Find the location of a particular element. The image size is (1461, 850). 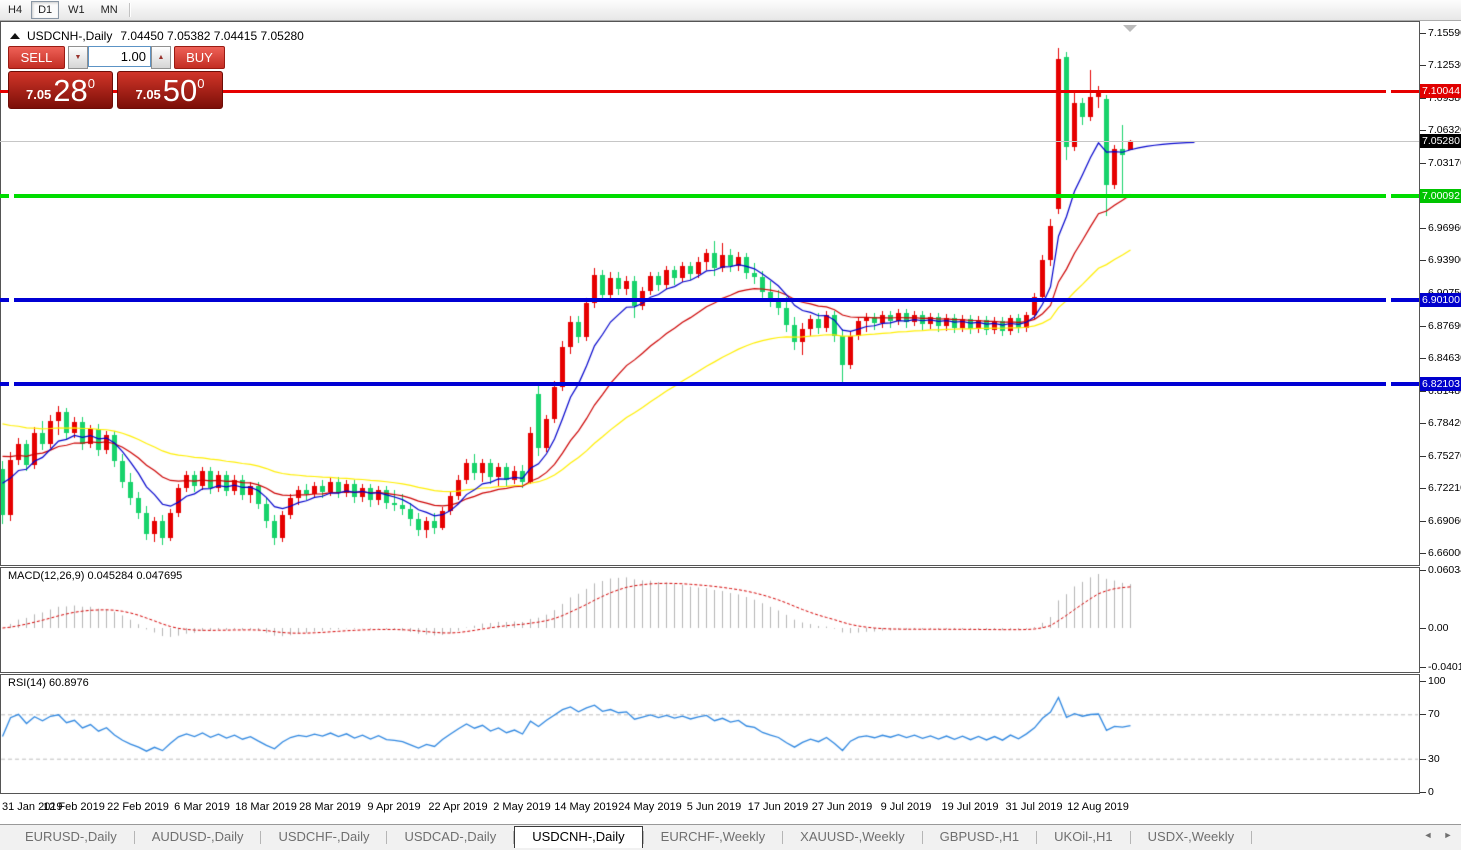

sell-price-pips: 28 is located at coordinates (70, 90).